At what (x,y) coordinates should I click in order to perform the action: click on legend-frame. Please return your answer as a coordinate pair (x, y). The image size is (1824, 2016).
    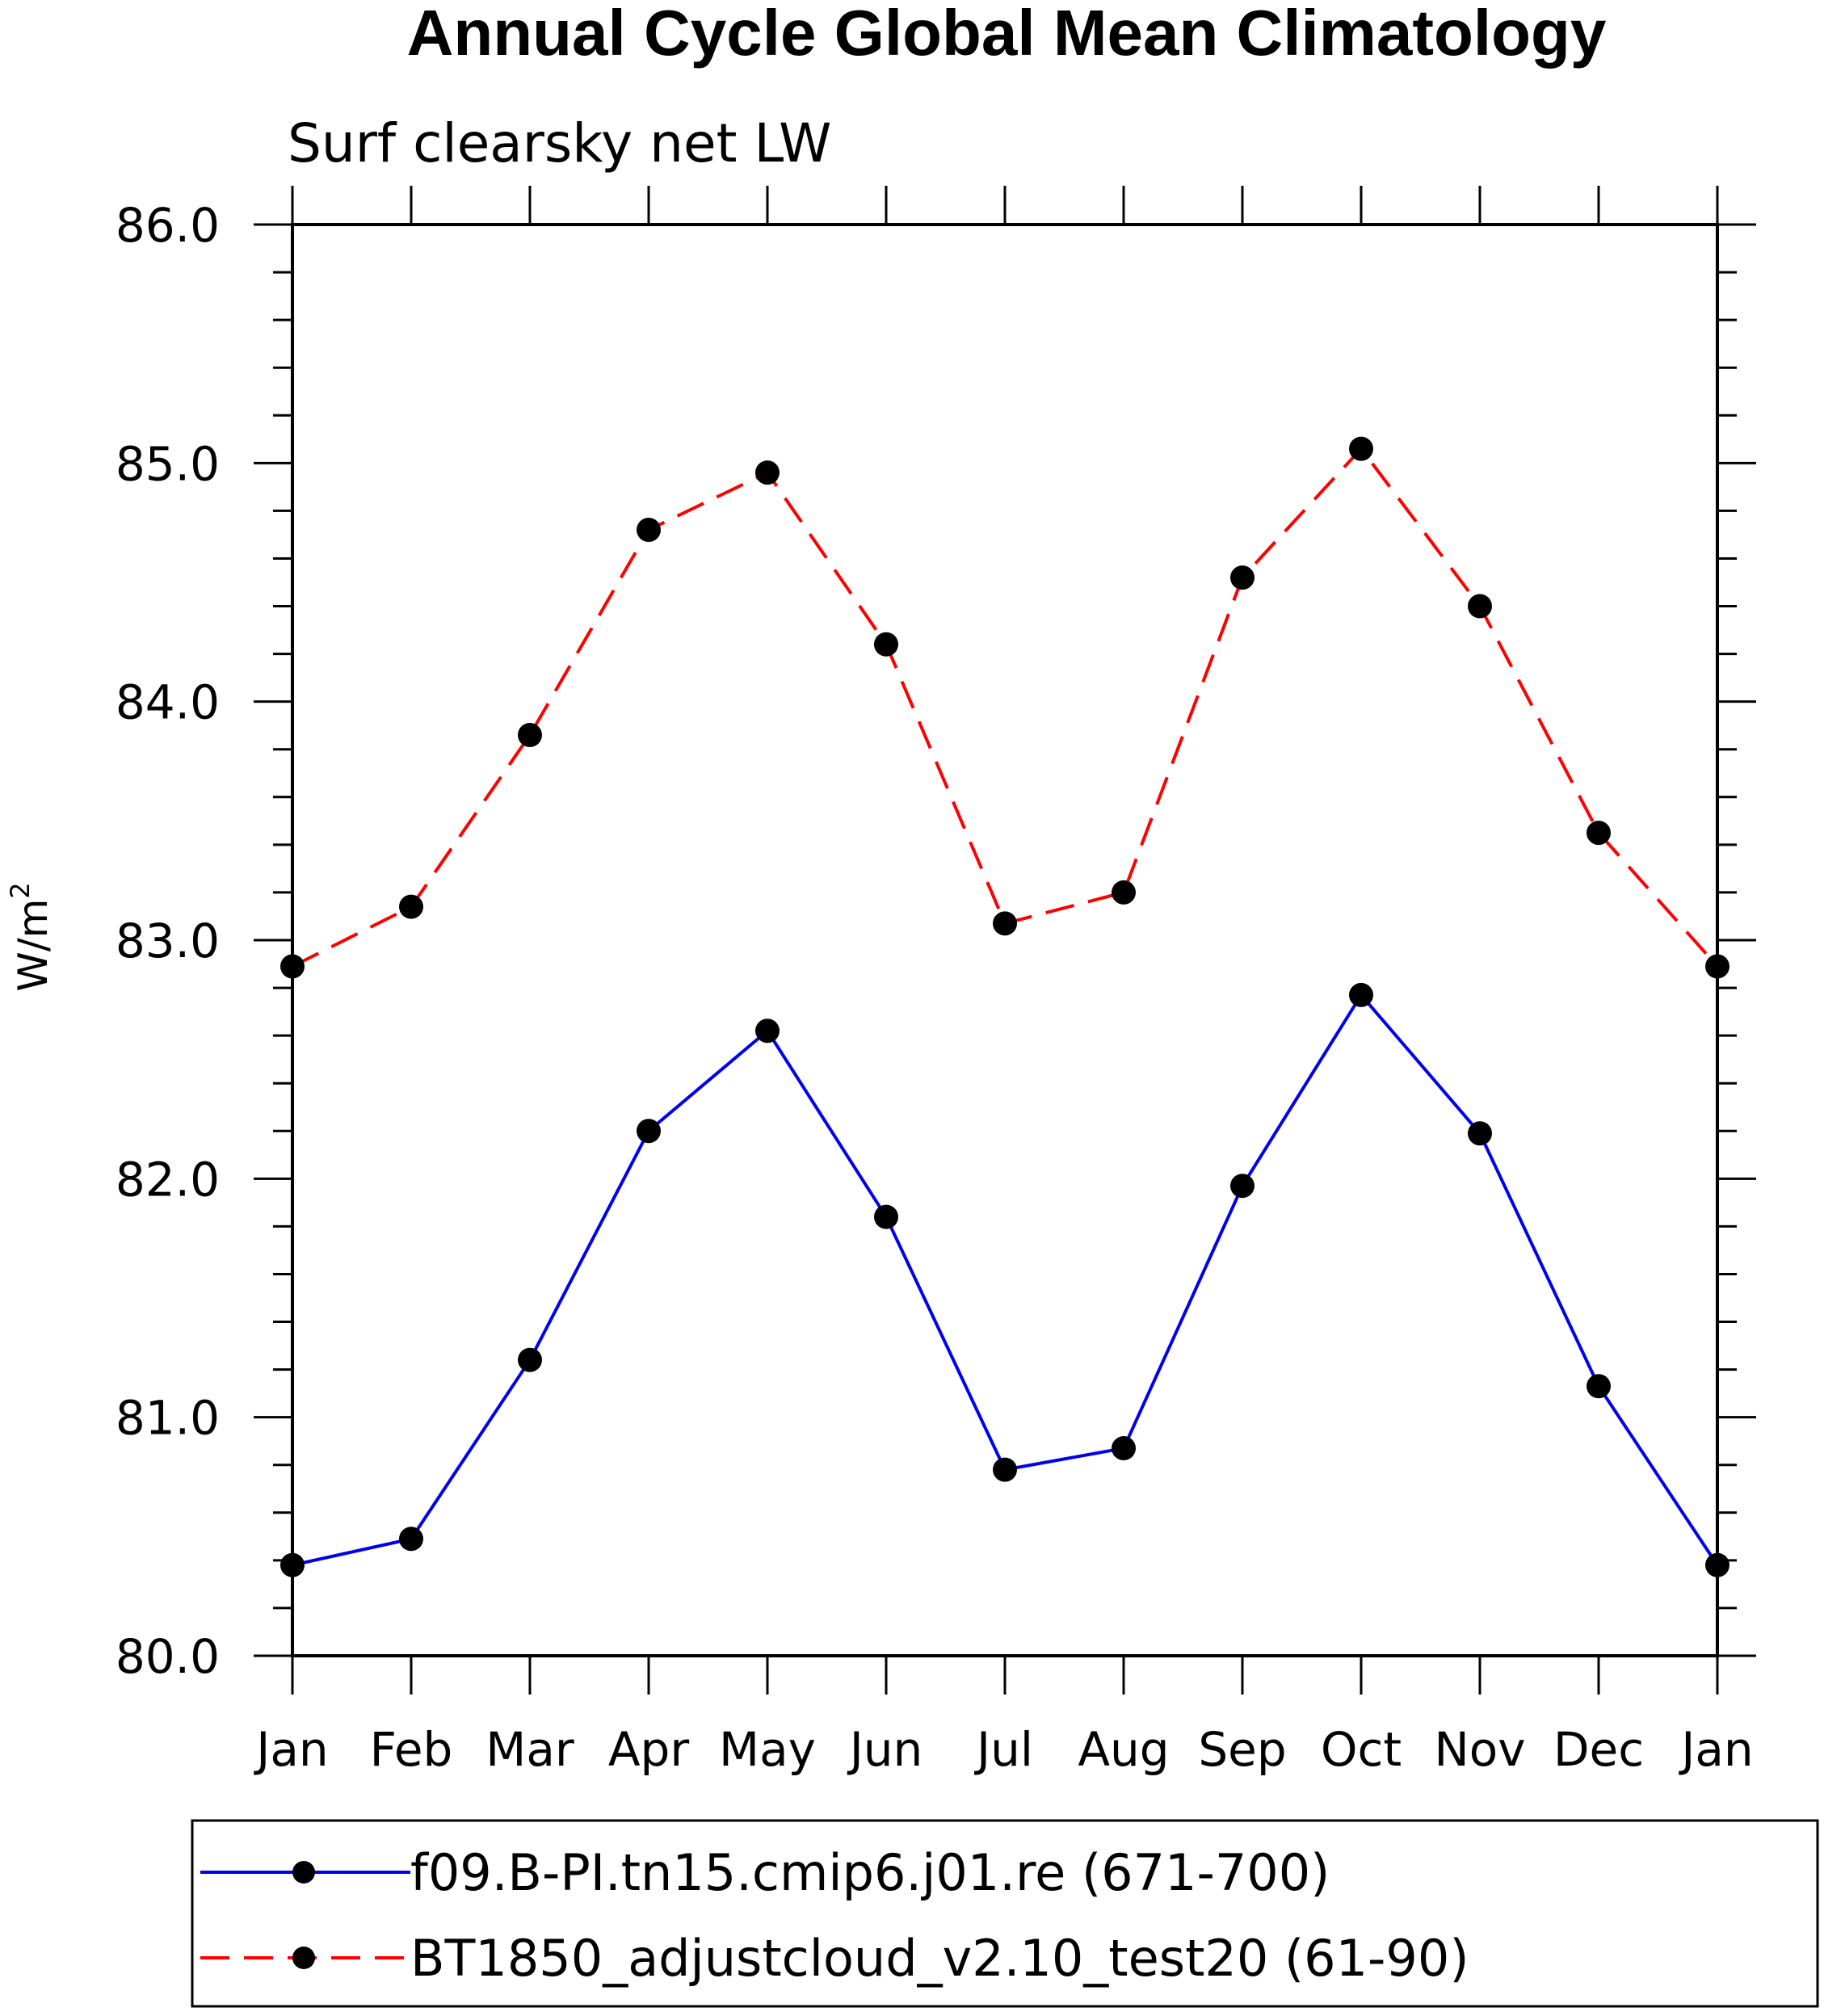
    Looking at the image, I should click on (1005, 1913).